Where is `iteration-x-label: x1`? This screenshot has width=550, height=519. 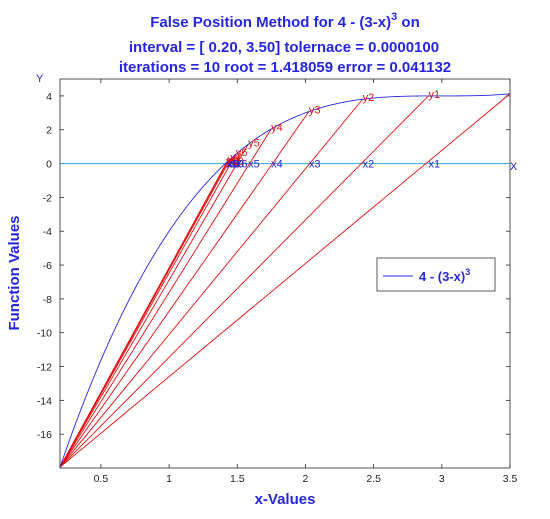 iteration-x-label: x1 is located at coordinates (434, 165).